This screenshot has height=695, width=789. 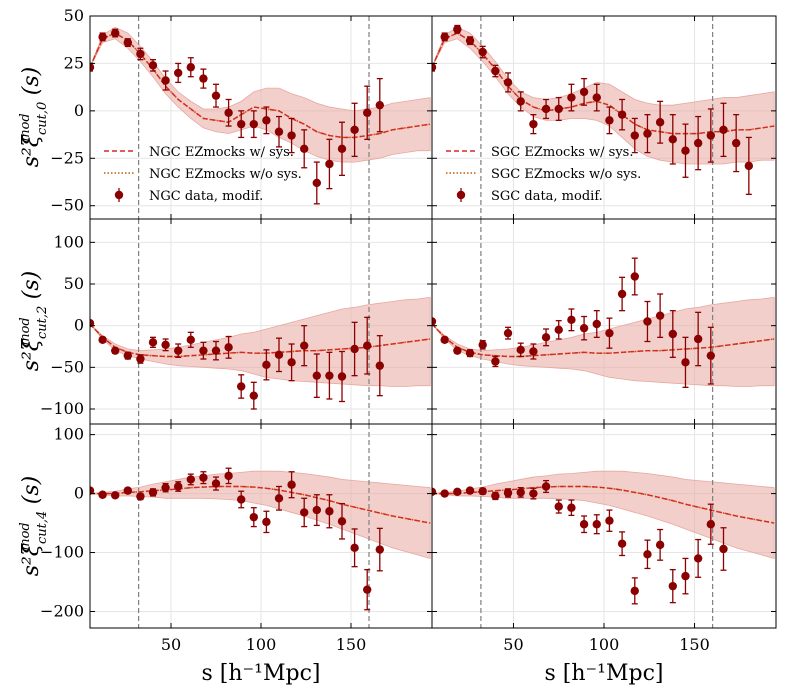 I want to click on x-tick-label: 100, so click(x=261, y=644).